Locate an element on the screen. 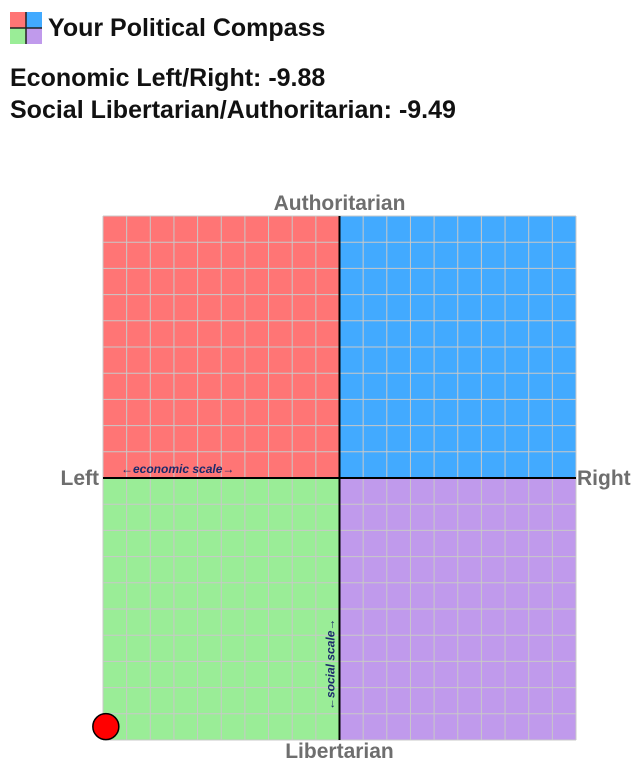 Image resolution: width=644 pixels, height=773 pixels. axis-label-right: Right is located at coordinates (604, 478).